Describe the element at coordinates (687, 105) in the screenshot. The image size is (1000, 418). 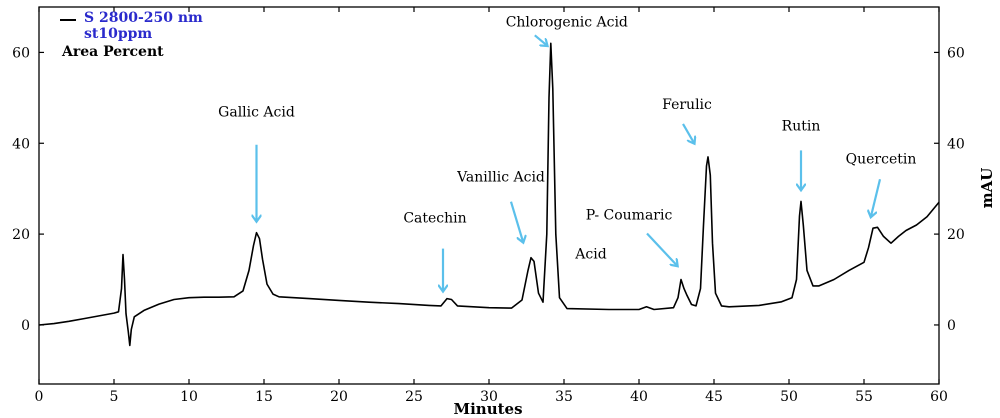
I see `peak-label: Ferulic` at that location.